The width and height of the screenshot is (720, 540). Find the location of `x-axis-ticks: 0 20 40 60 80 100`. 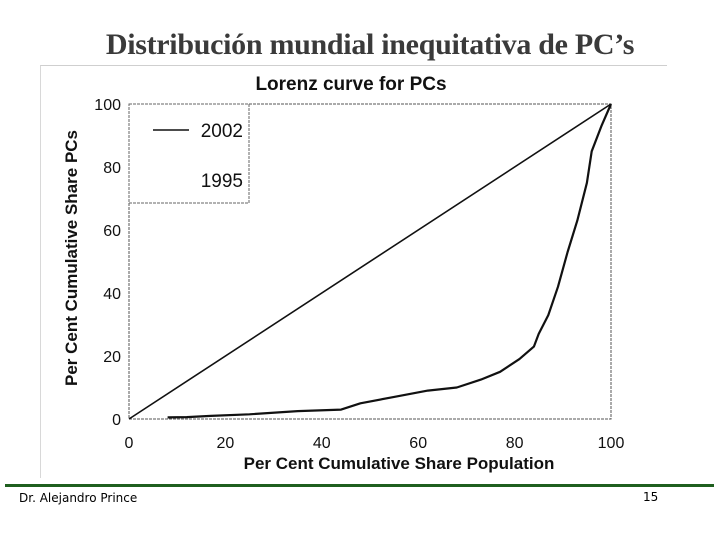

x-axis-ticks: 0 20 40 60 80 100 is located at coordinates (375, 443).